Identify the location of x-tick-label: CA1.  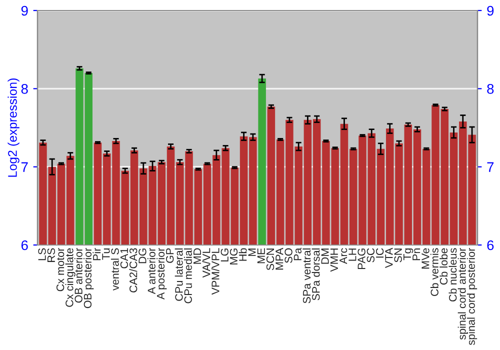
(124, 258).